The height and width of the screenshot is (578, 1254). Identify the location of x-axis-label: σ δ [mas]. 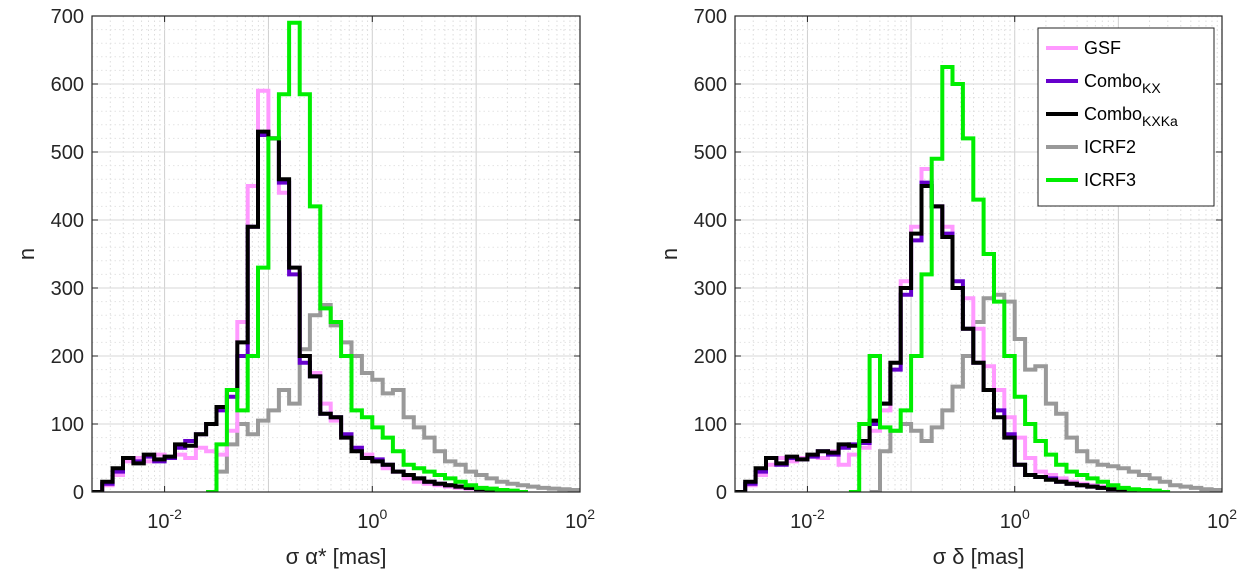
(979, 556).